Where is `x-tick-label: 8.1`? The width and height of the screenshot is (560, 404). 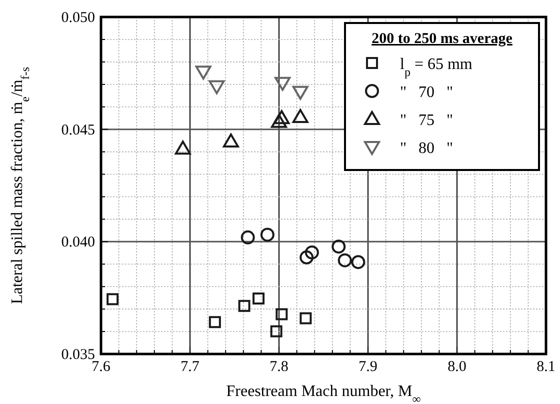 x-tick-label: 8.1 is located at coordinates (546, 367).